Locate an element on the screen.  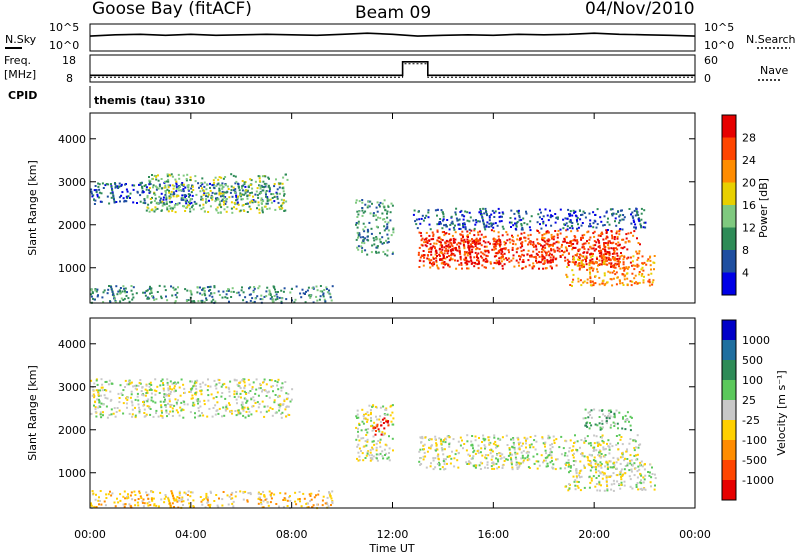
time-axis-label: Time UT is located at coordinates (391, 548).